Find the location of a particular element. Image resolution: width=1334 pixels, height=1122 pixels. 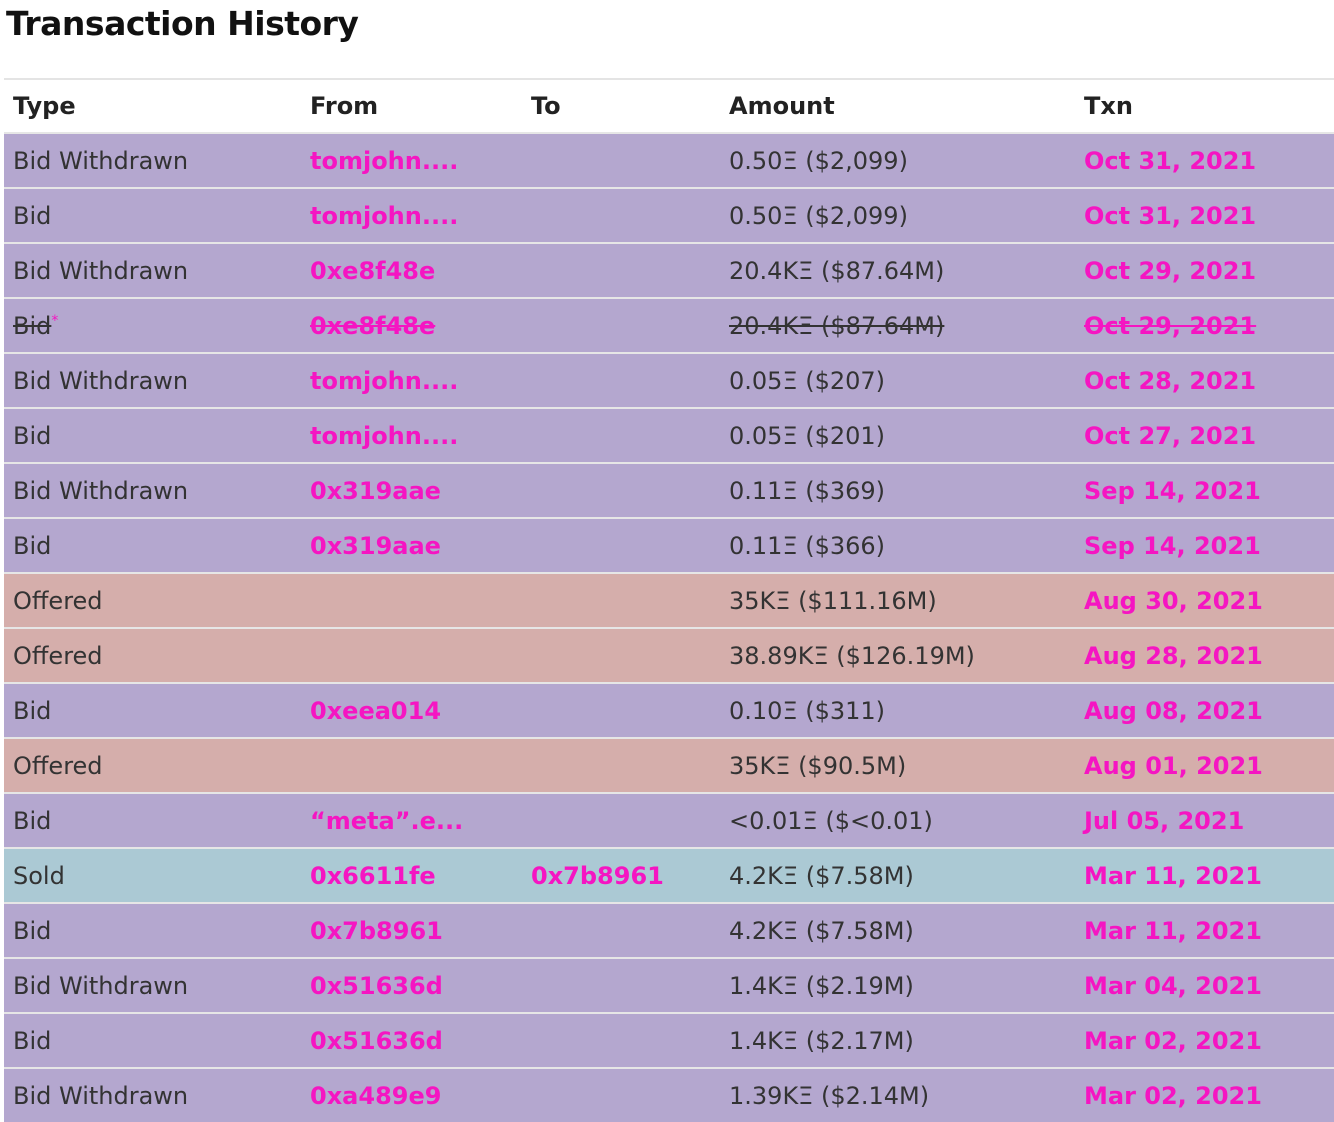

amount: 0.11Ξ ($369) is located at coordinates (807, 490).